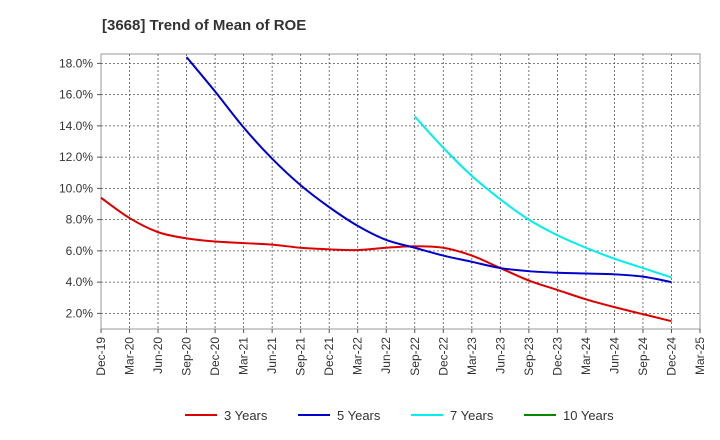  What do you see at coordinates (76, 157) in the screenshot?
I see `y-tick-label: 12.0%` at bounding box center [76, 157].